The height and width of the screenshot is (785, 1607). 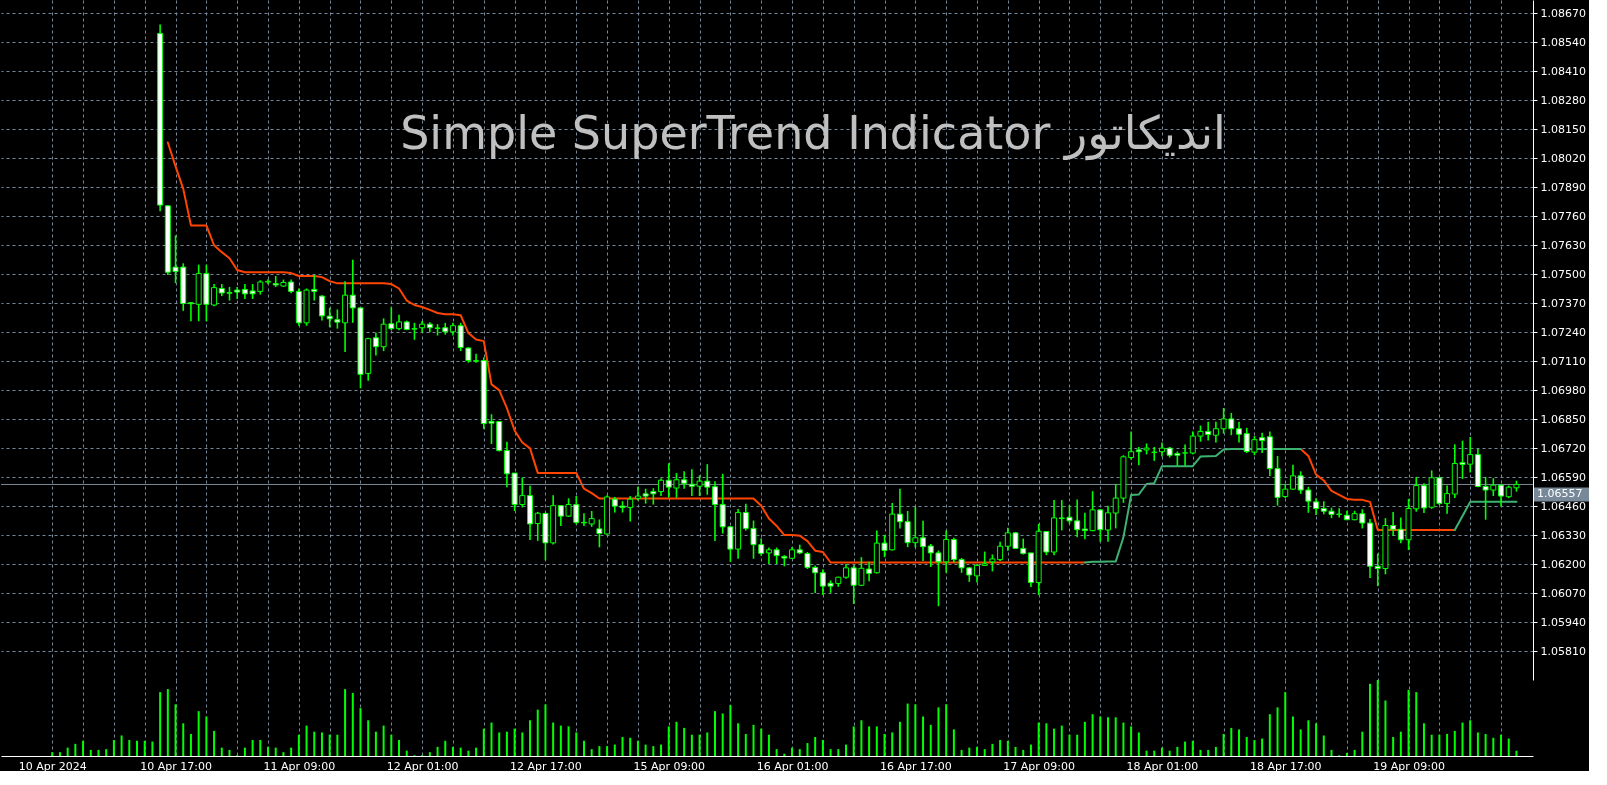 What do you see at coordinates (176, 766) in the screenshot?
I see `x-tick-label: 10 Apr 17:00` at bounding box center [176, 766].